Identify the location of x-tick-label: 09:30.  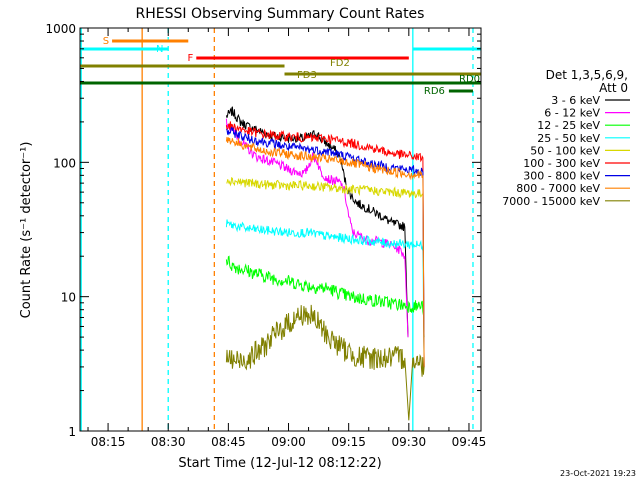
(409, 442).